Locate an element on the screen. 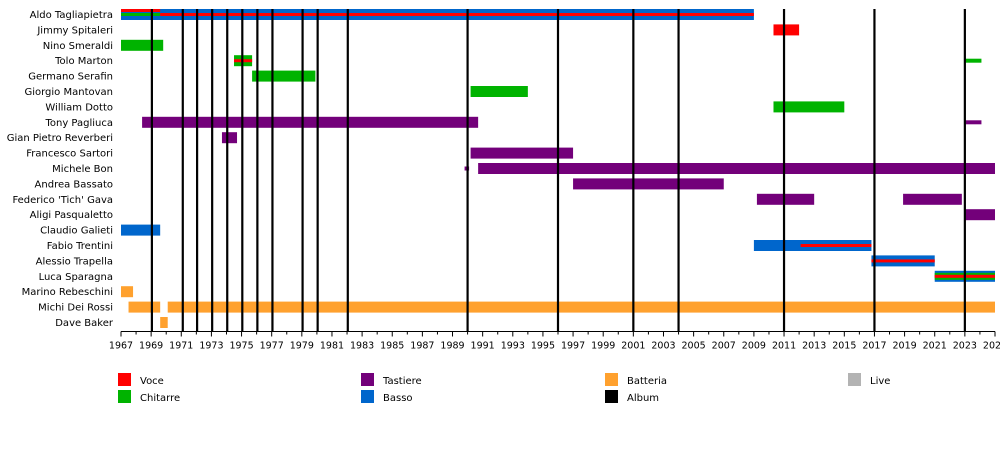 The image size is (1000, 450). tick-label-1985: 1985 is located at coordinates (392, 346).